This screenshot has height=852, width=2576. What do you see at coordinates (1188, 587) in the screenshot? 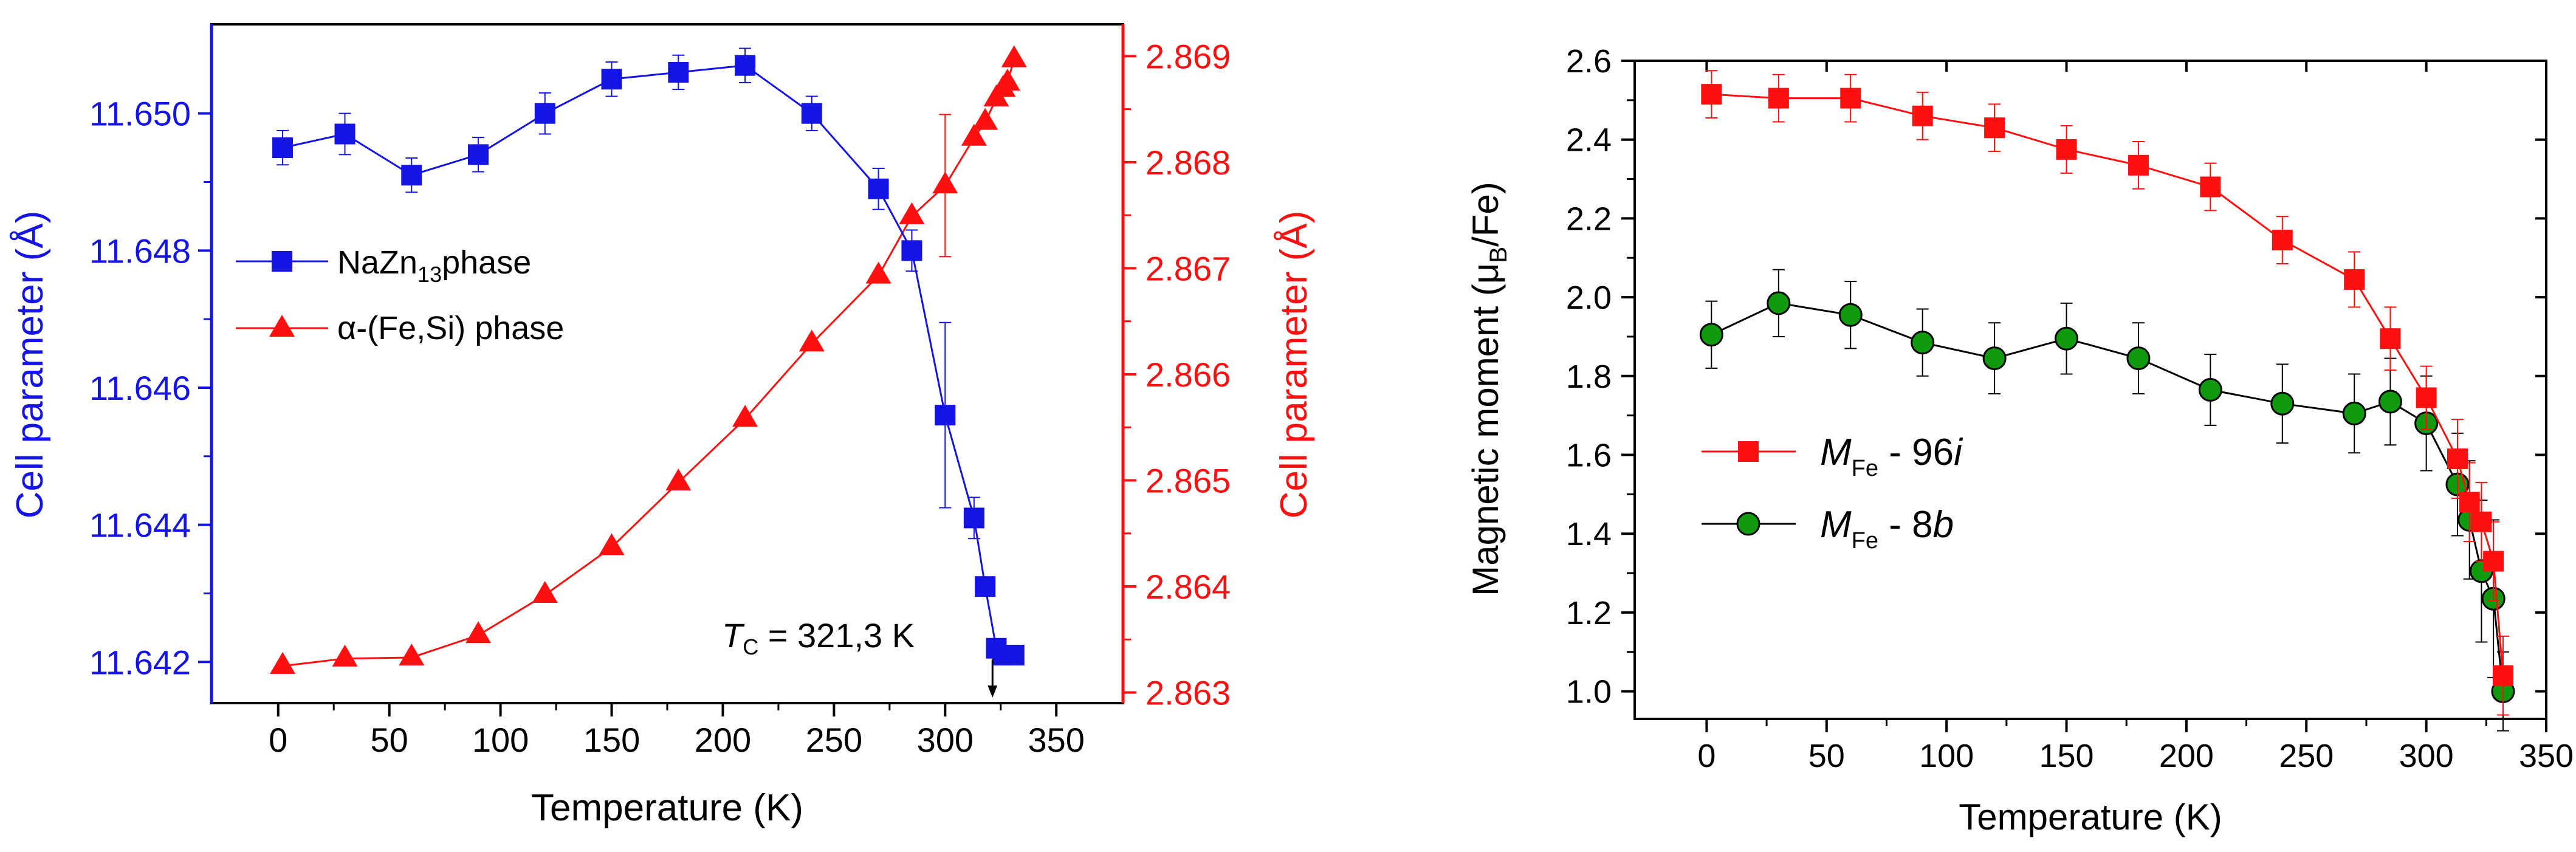
I see `right-y-tick-label: 2.864` at bounding box center [1188, 587].